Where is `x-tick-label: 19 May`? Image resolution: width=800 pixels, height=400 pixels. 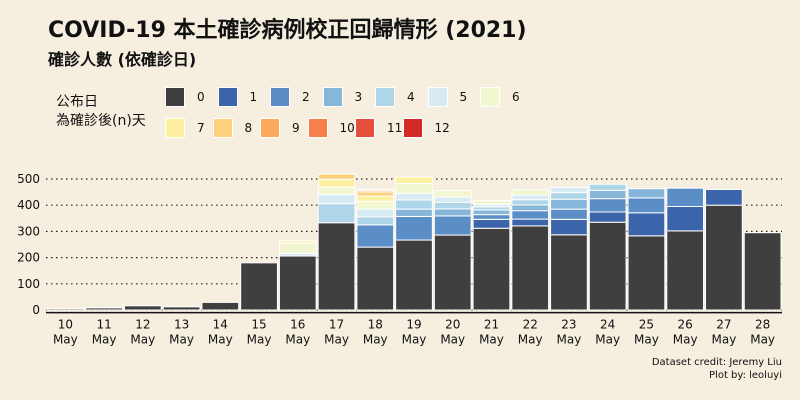
x-tick-label: 19 May is located at coordinates (414, 332).